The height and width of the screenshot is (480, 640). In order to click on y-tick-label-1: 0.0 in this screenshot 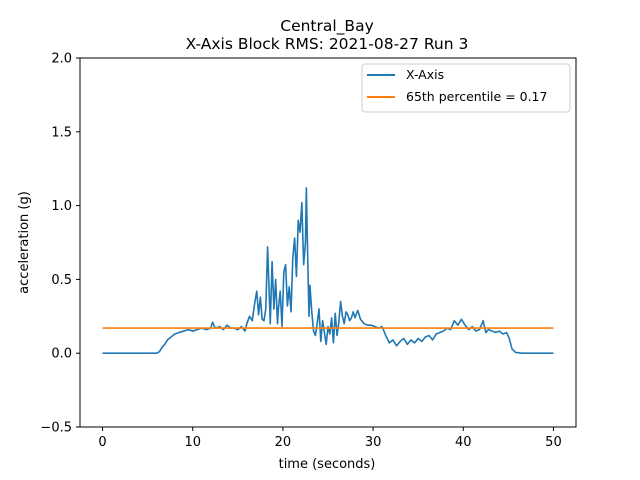, I will do `click(61, 354)`.